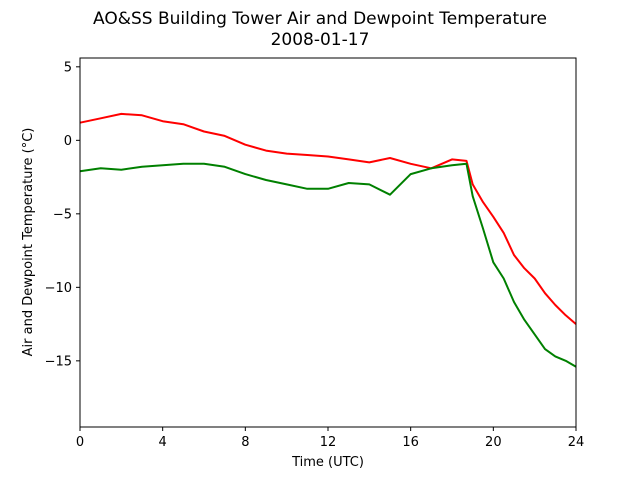  I want to click on y-axis-label: Air and Dewpoint Temperature (°C), so click(28, 242).